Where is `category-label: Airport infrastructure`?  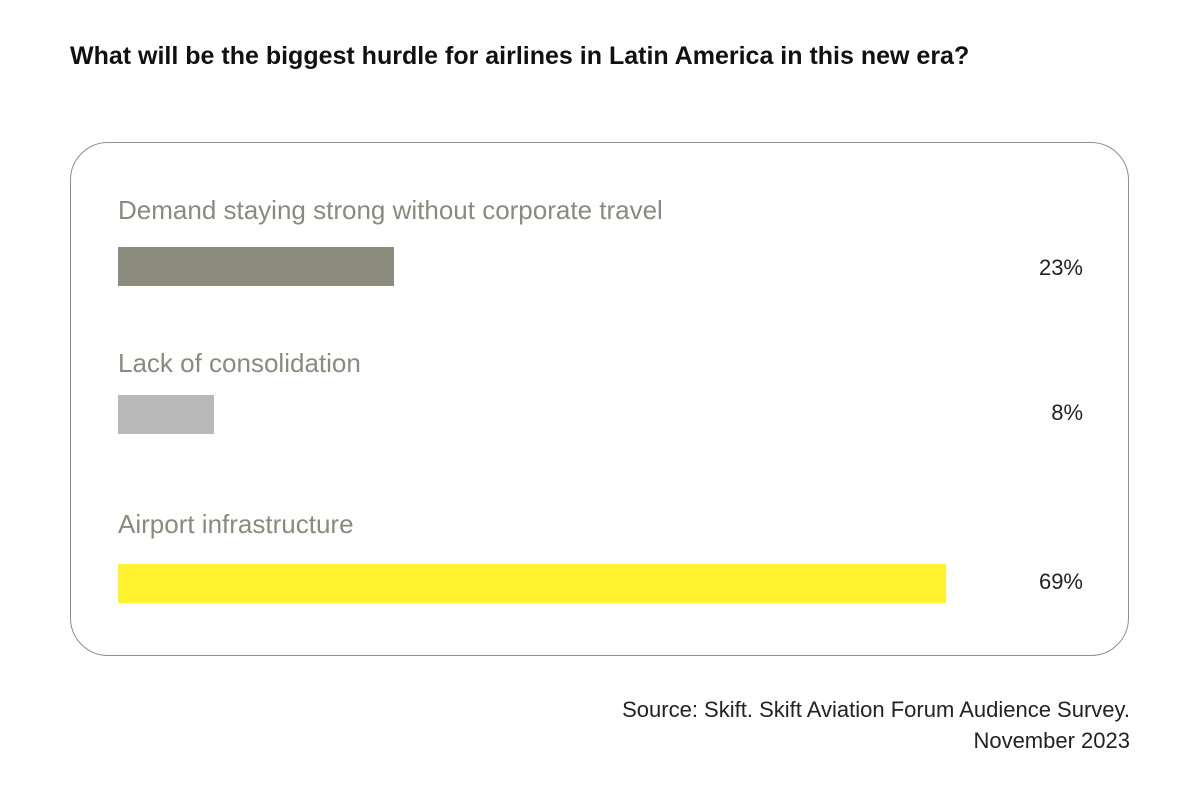 category-label: Airport infrastructure is located at coordinates (236, 524).